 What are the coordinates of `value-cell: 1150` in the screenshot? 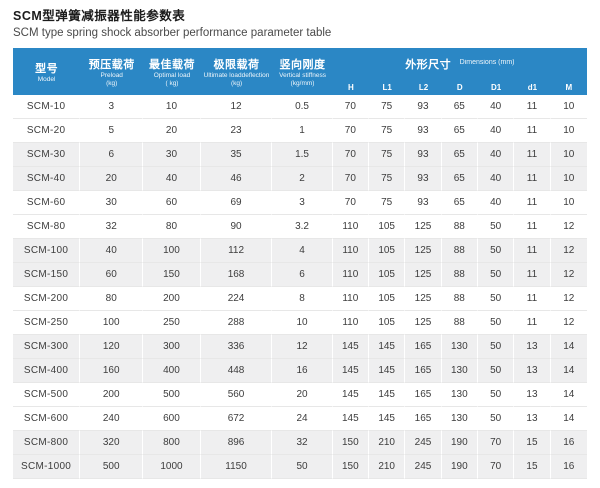 It's located at (236, 467).